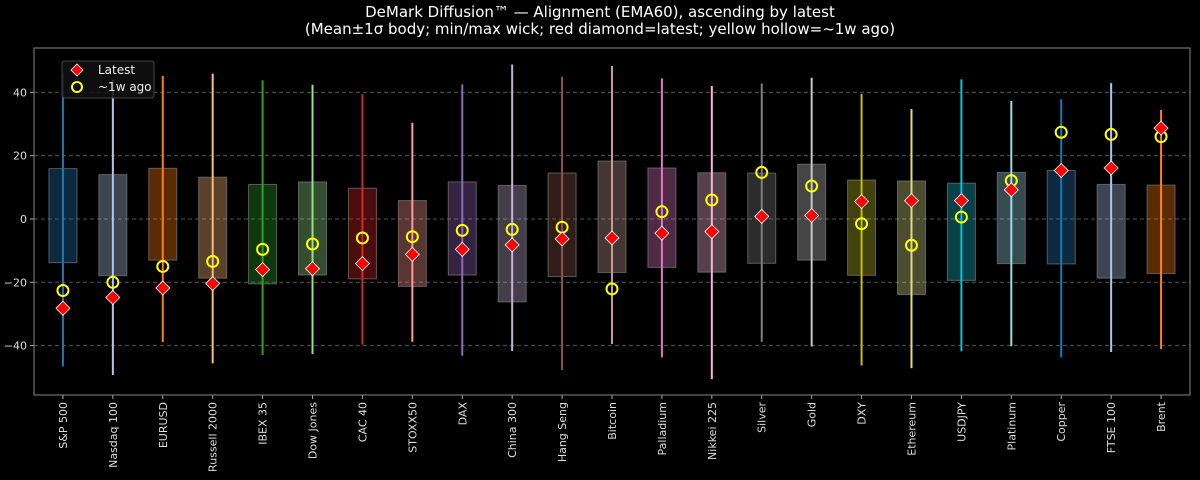 The width and height of the screenshot is (1200, 480). What do you see at coordinates (562, 432) in the screenshot?
I see `x-tick-label: Hang Seng` at bounding box center [562, 432].